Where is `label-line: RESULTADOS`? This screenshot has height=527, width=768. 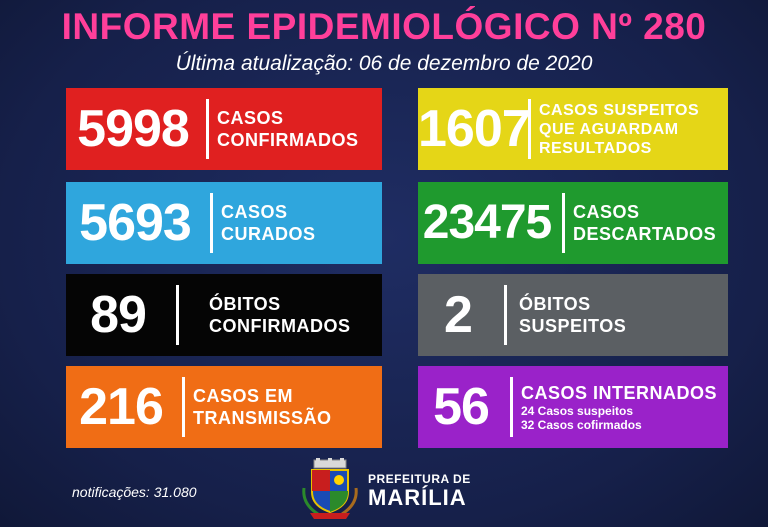 label-line: RESULTADOS is located at coordinates (595, 148).